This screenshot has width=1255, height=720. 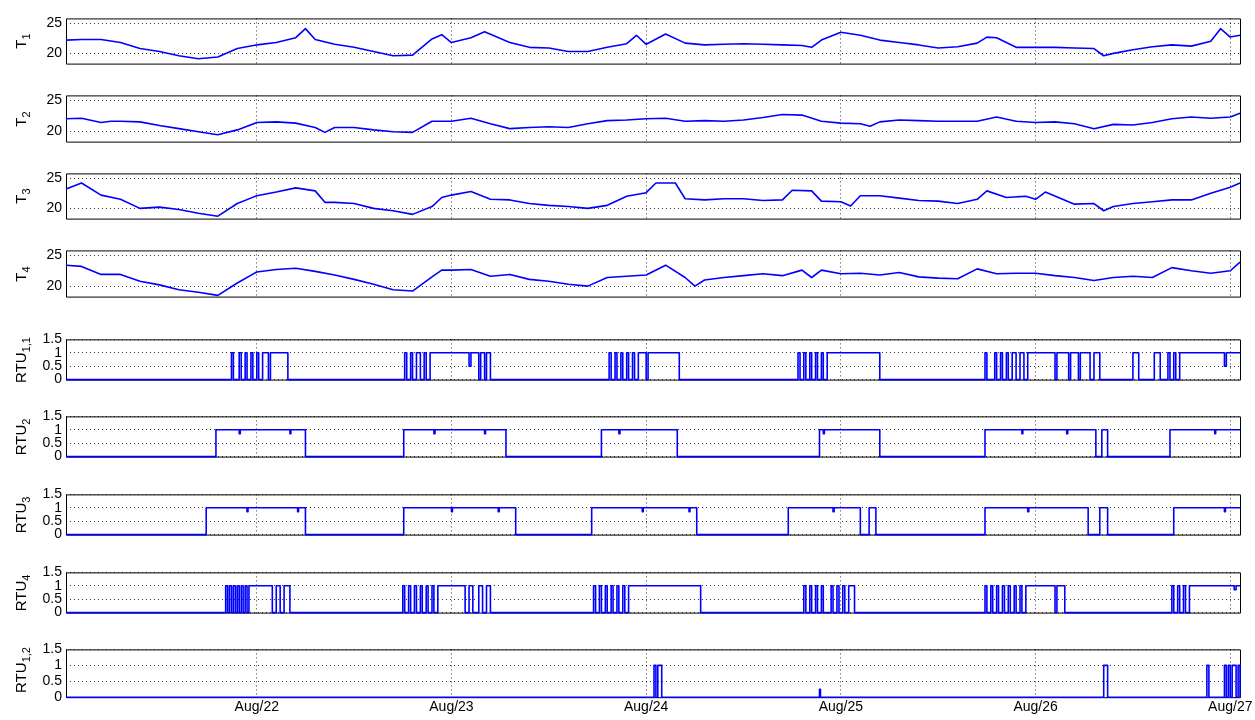 What do you see at coordinates (841, 706) in the screenshot?
I see `x-tick-label: Aug/25` at bounding box center [841, 706].